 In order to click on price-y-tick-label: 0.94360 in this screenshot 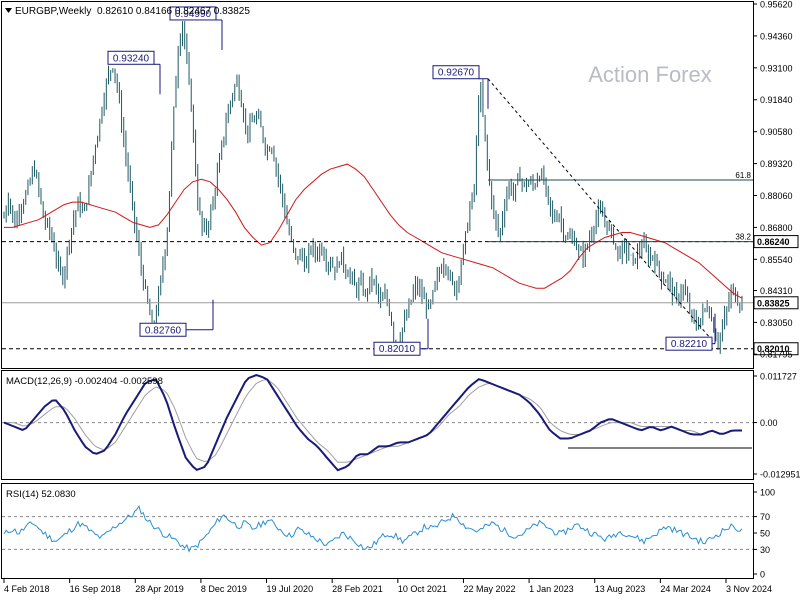, I will do `click(776, 36)`.